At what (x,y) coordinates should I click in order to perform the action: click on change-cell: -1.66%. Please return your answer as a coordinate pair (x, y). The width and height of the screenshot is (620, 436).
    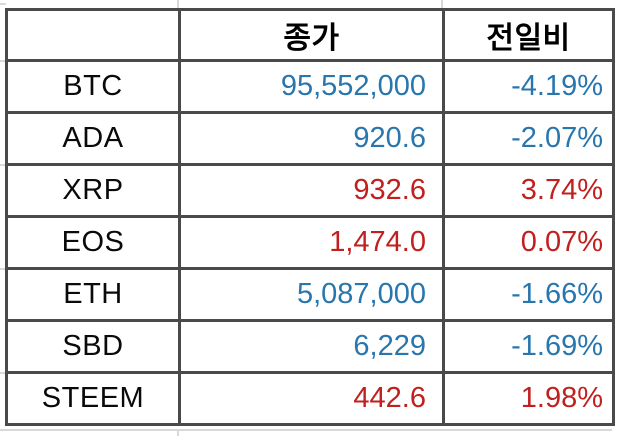
    Looking at the image, I should click on (528, 294).